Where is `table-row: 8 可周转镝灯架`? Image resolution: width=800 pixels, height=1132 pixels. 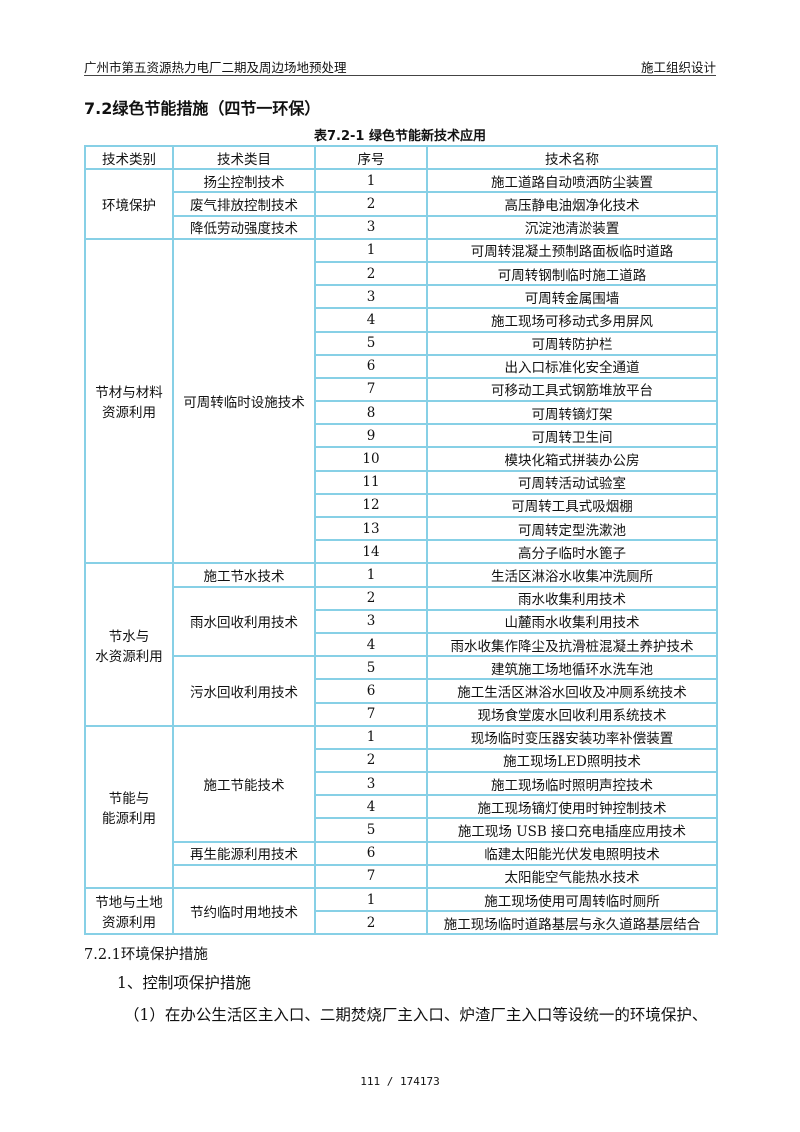
table-row: 8 可周转镝灯架 is located at coordinates (401, 413).